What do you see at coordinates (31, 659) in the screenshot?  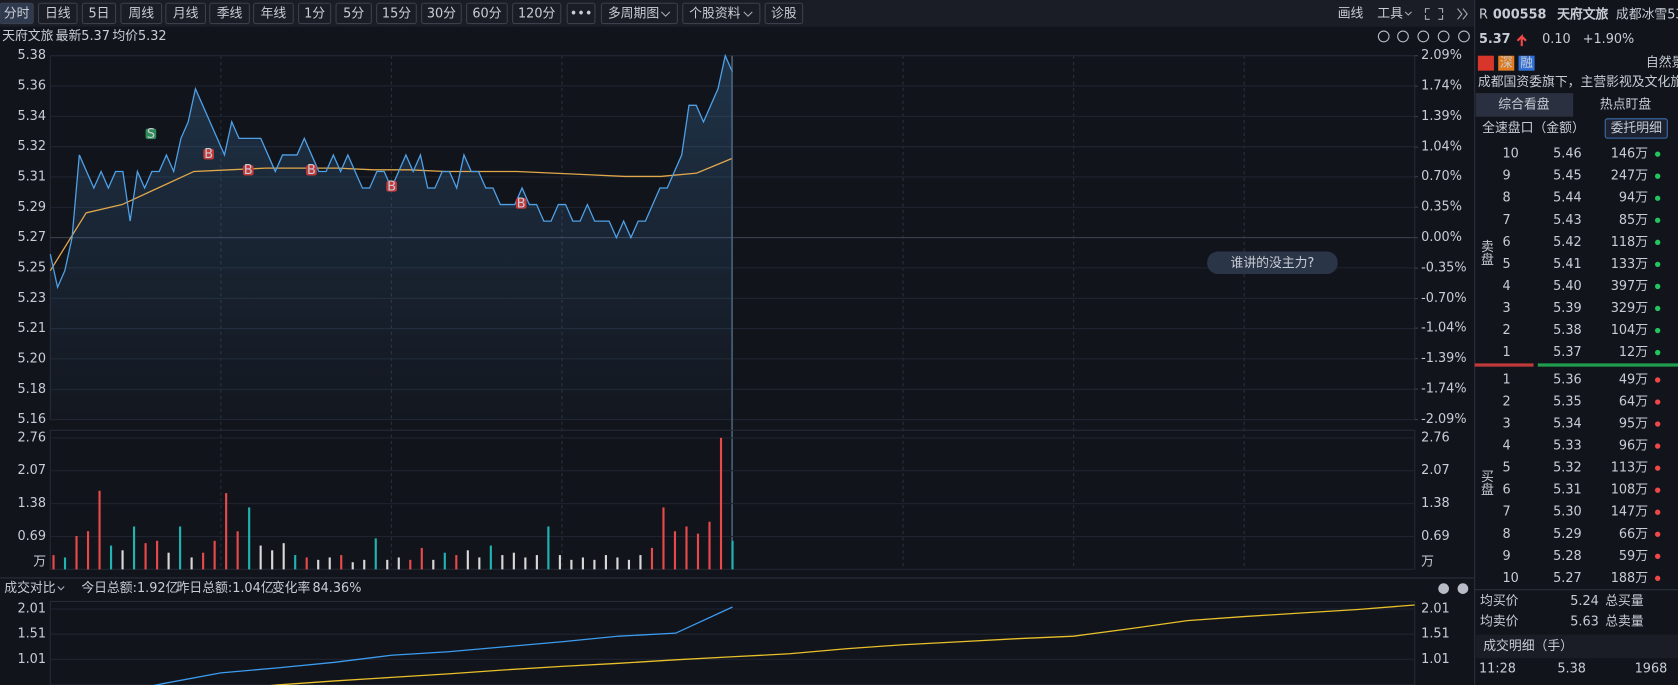 I see `y-tick-label: 1.01` at bounding box center [31, 659].